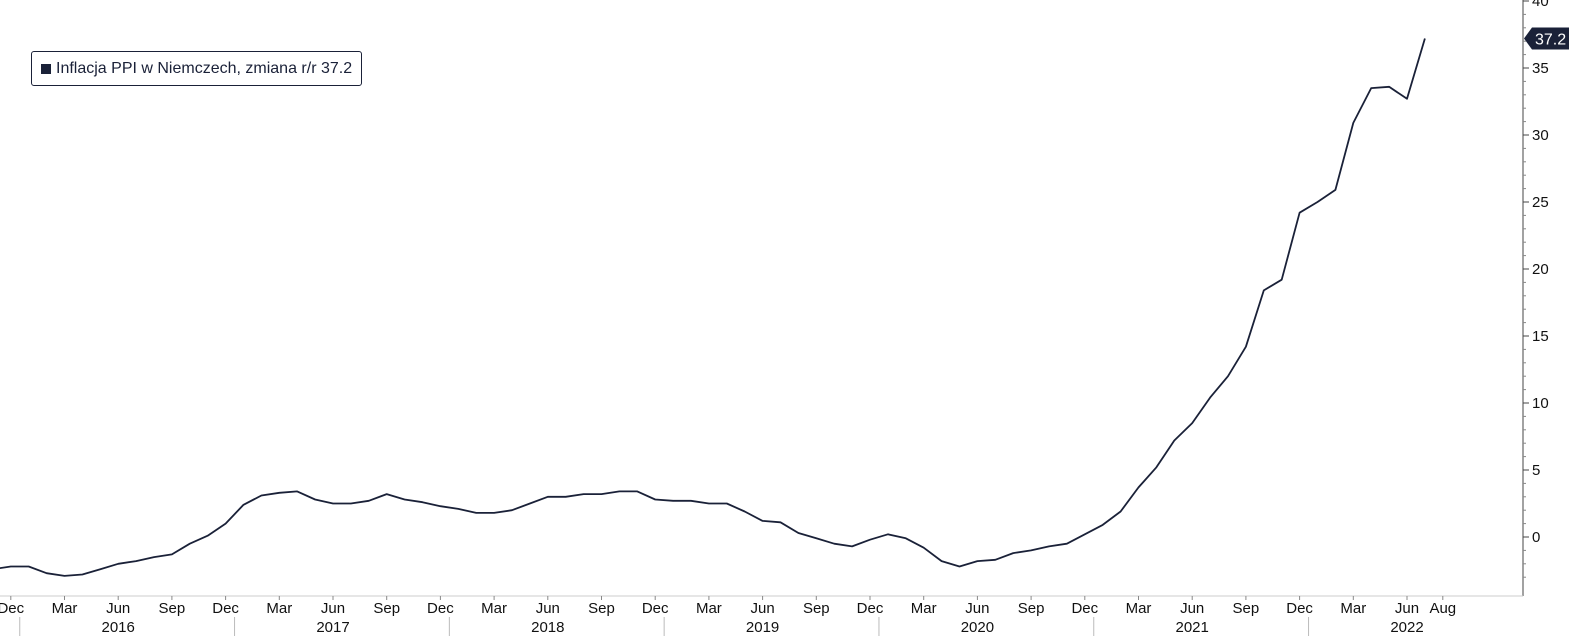 The image size is (1569, 636). I want to click on y-tick-label: 15, so click(1540, 336).